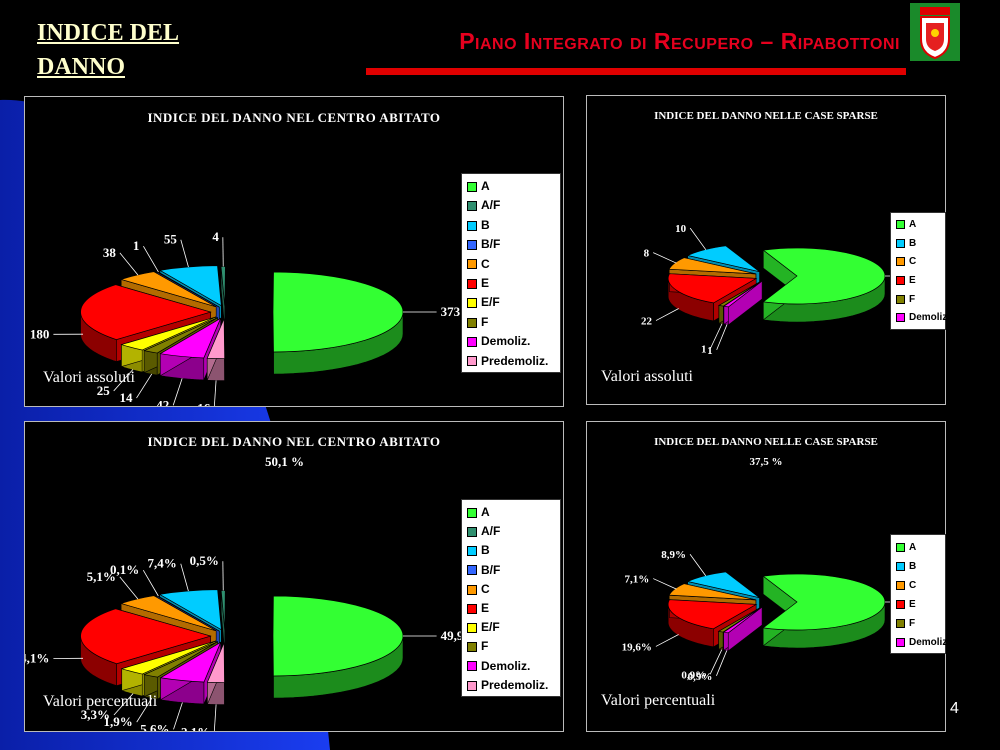  I want to click on data-label-e-f: 25, so click(104, 390).